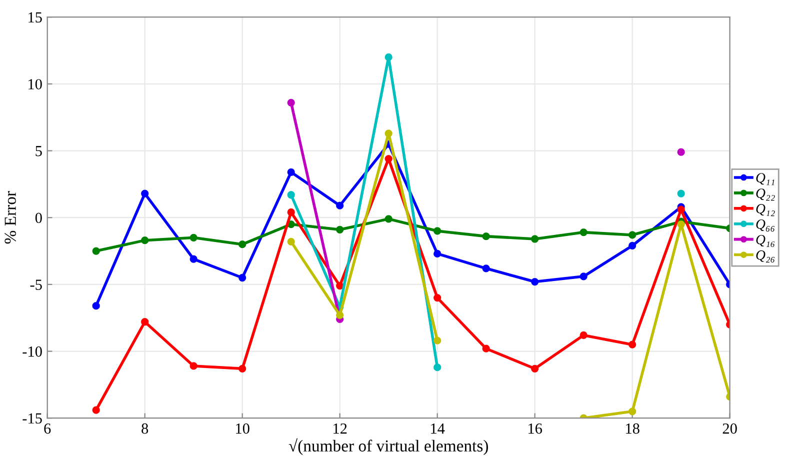 The image size is (789, 462). Describe the element at coordinates (32, 418) in the screenshot. I see `y-tick-label: -15` at that location.